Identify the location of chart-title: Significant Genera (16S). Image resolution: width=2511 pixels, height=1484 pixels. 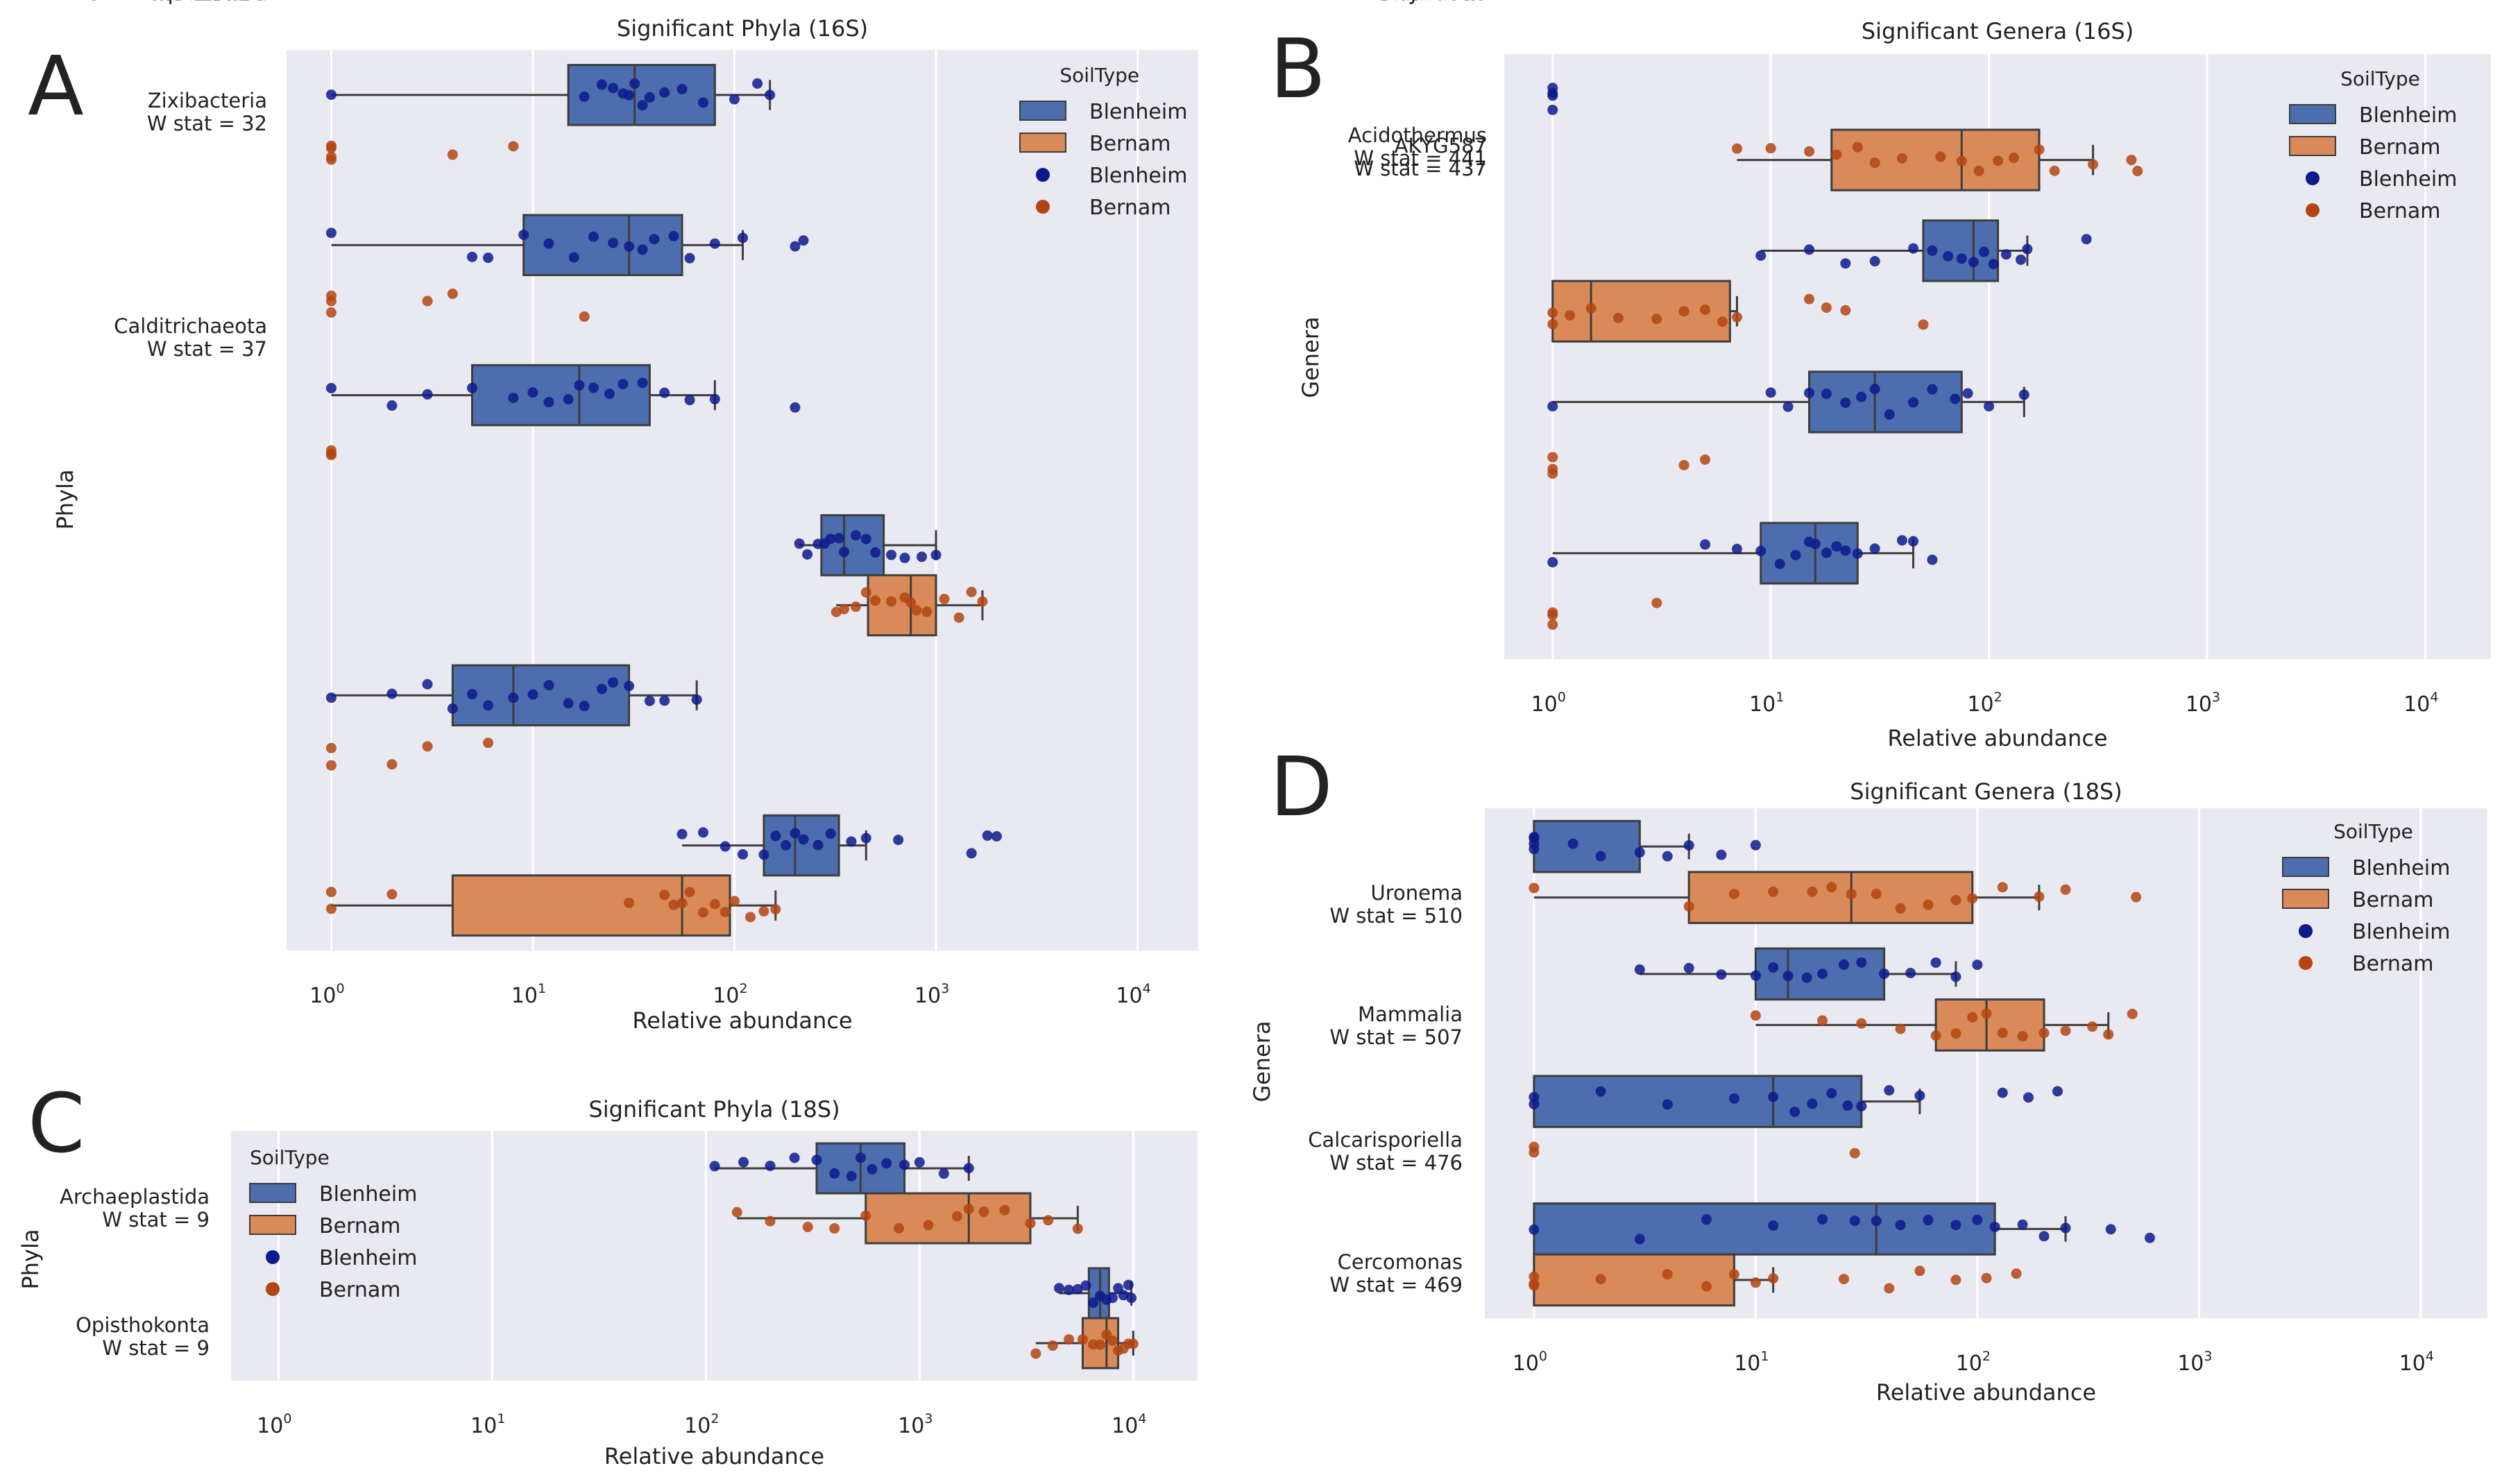
(1998, 31).